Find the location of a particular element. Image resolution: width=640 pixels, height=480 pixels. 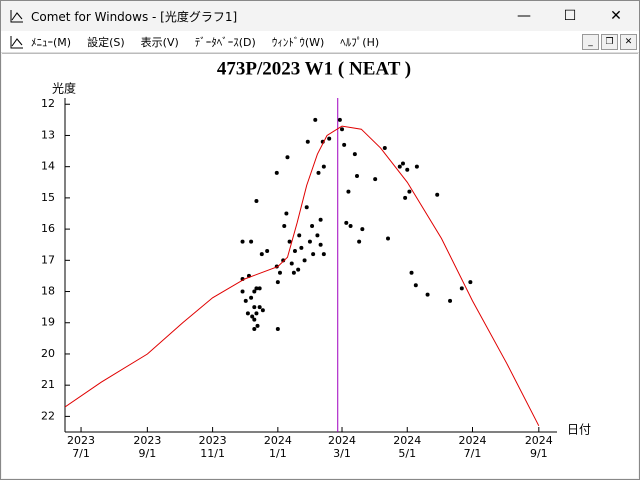

menu-item: ｳｨﾝﾄﾞｳ(W) is located at coordinates (298, 42).